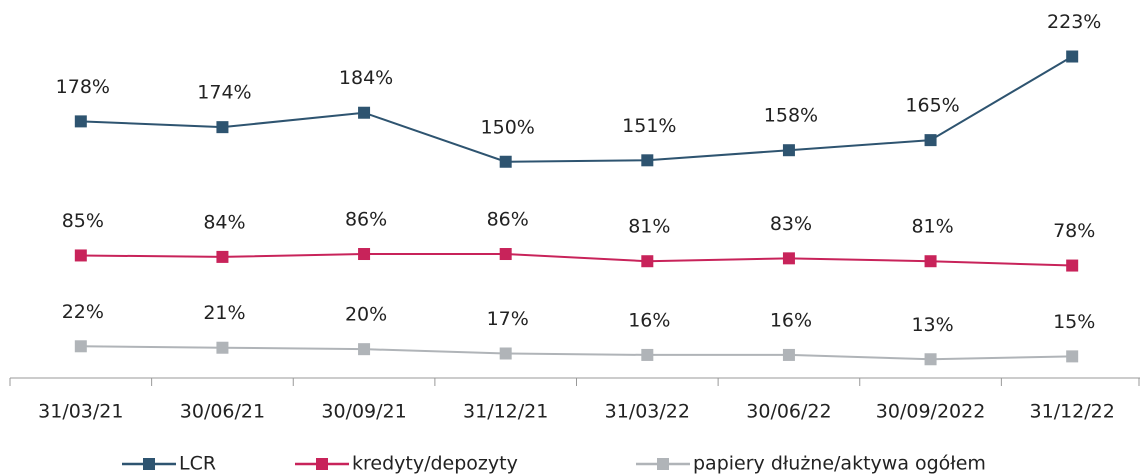 The image size is (1140, 476). What do you see at coordinates (197, 464) in the screenshot?
I see `legend-label: LCR` at bounding box center [197, 464].